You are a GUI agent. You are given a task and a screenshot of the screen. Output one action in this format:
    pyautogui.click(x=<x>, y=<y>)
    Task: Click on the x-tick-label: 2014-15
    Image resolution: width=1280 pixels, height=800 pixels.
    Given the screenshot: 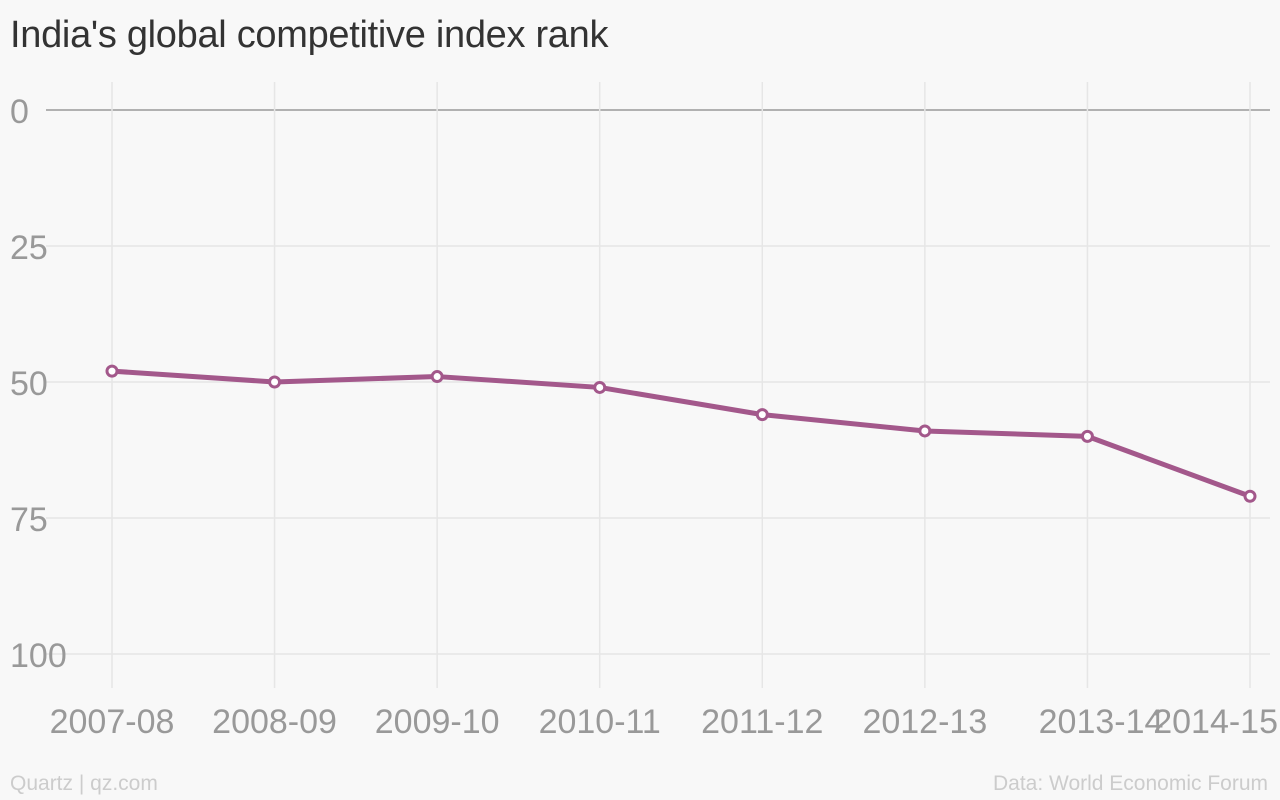 What is the action you would take?
    pyautogui.click(x=1215, y=722)
    